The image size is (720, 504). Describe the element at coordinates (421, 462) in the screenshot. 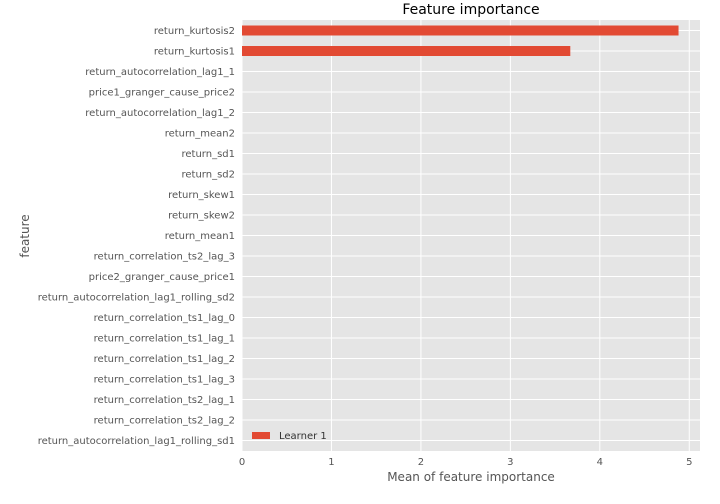

I see `x-tick-label: 2` at that location.